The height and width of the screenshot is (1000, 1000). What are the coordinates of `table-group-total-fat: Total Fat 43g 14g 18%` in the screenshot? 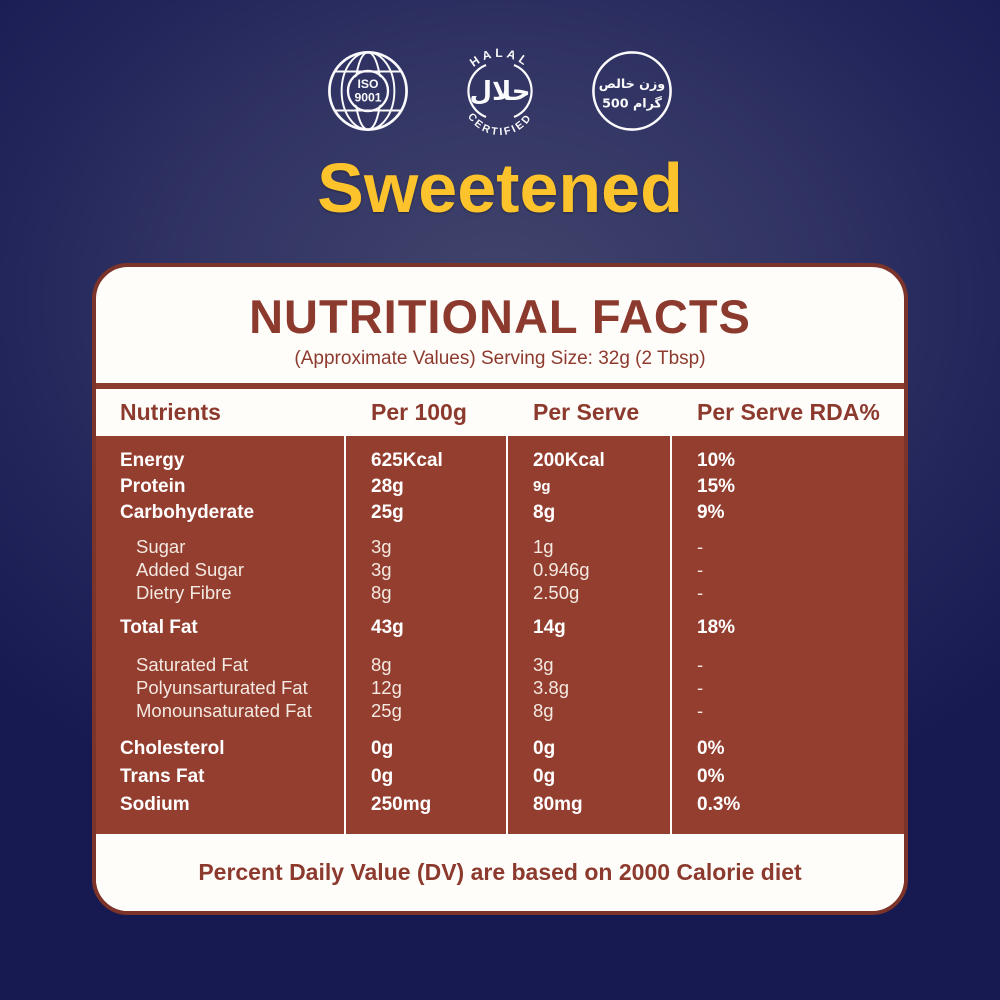 It's located at (500, 628).